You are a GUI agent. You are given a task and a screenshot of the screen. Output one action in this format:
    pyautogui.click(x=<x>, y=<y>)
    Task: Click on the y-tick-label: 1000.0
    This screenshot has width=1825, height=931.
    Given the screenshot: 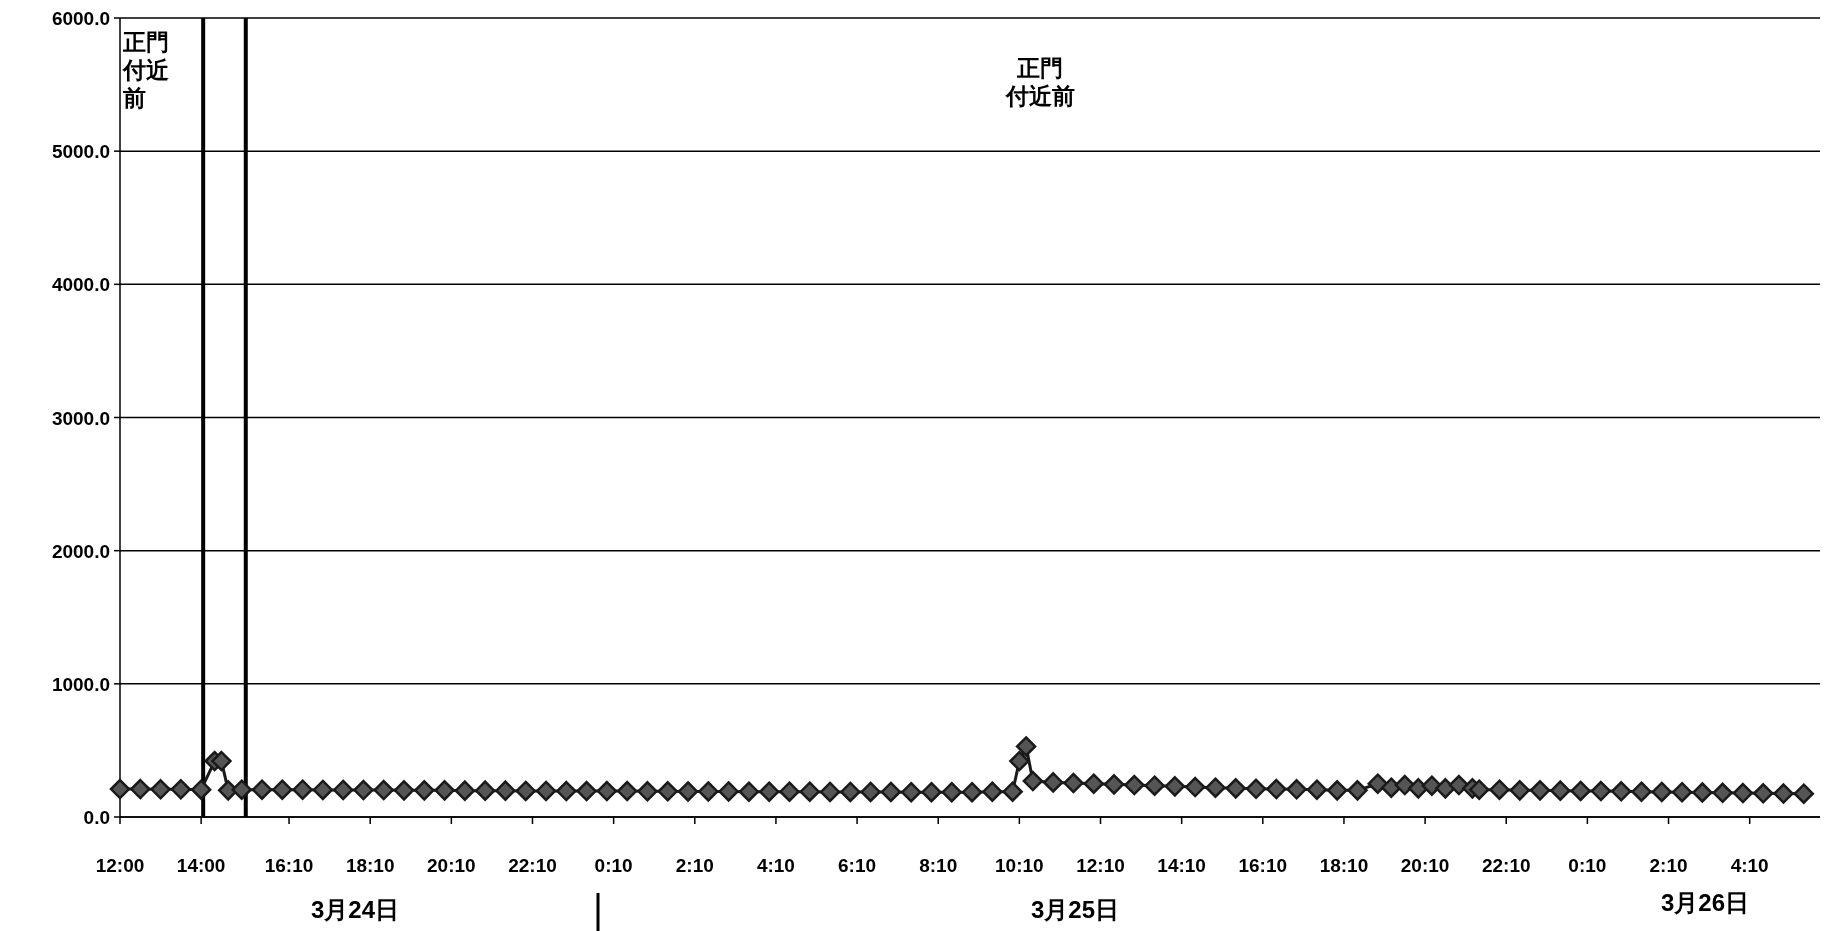 What is the action you would take?
    pyautogui.click(x=80, y=684)
    